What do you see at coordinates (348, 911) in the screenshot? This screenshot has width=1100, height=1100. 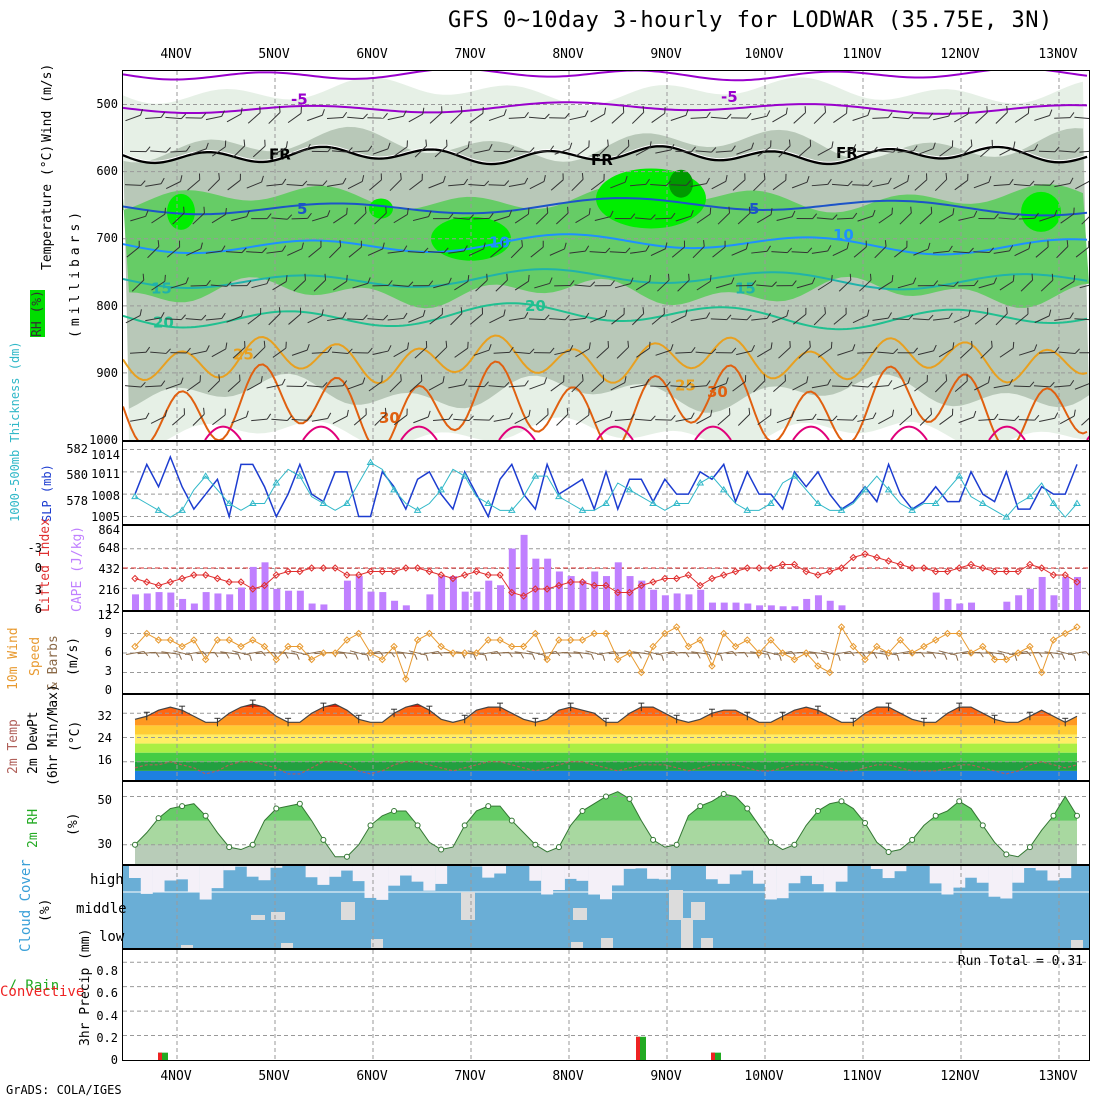 I see `cloud-mid` at bounding box center [348, 911].